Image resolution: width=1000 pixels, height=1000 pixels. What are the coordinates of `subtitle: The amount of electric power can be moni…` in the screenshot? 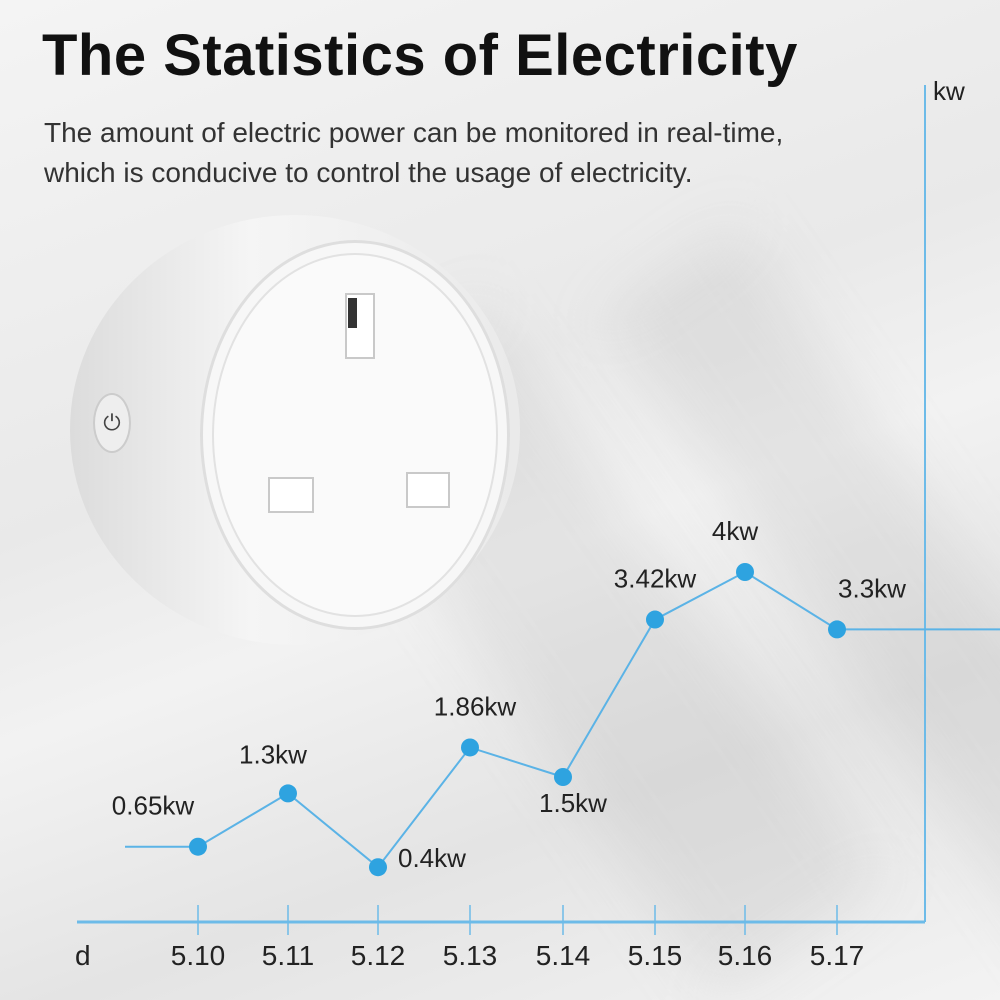 It's located at (414, 152).